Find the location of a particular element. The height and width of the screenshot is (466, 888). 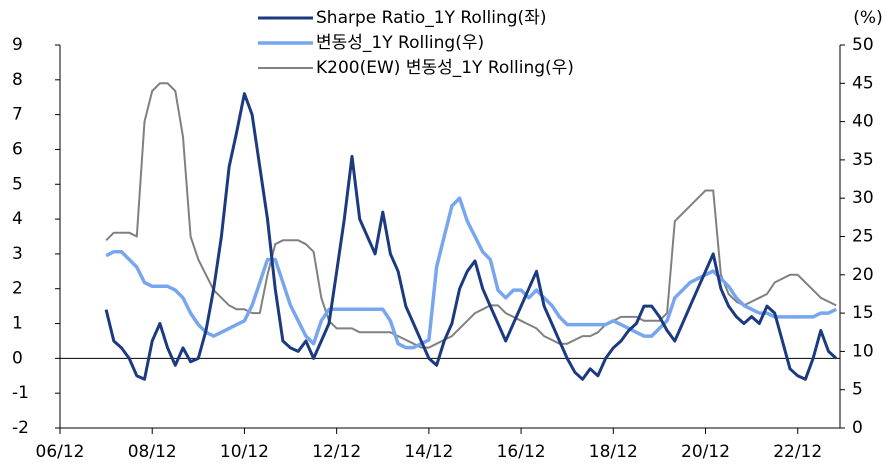

y-tick-label: 7 is located at coordinates (17, 115).